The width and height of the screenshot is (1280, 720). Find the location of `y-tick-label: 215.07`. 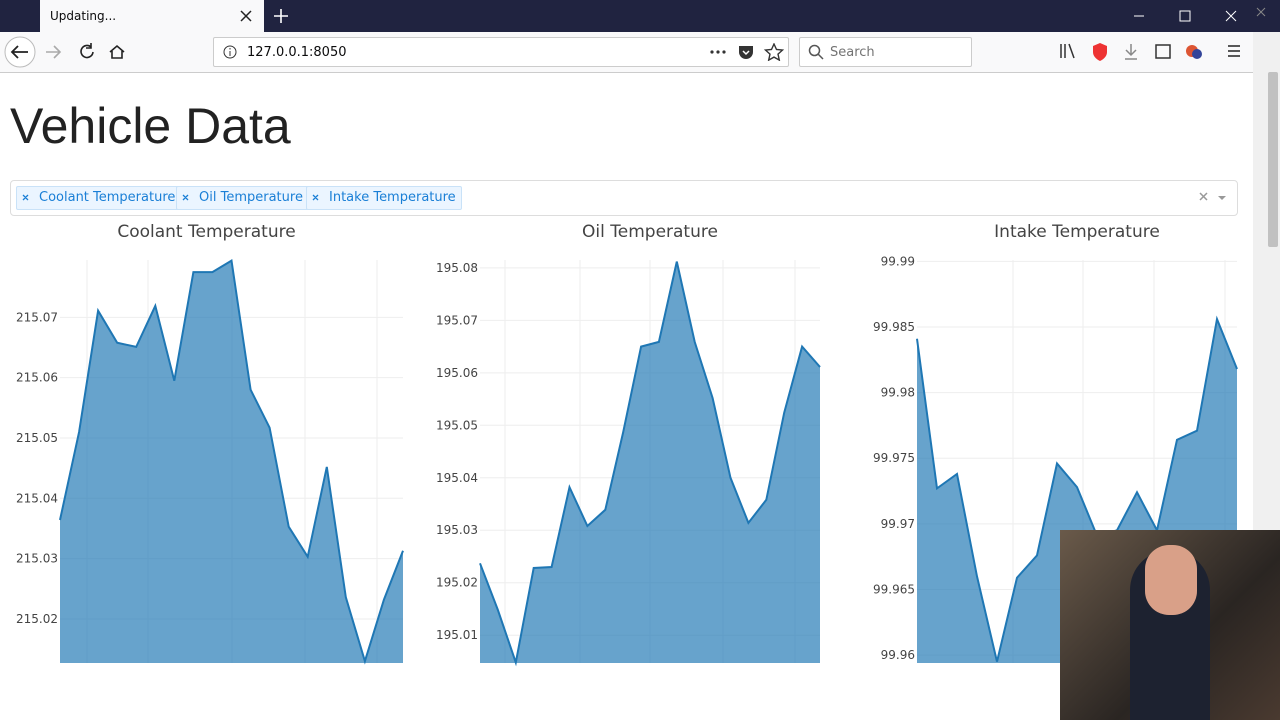

y-tick-label: 215.07 is located at coordinates (37, 317).